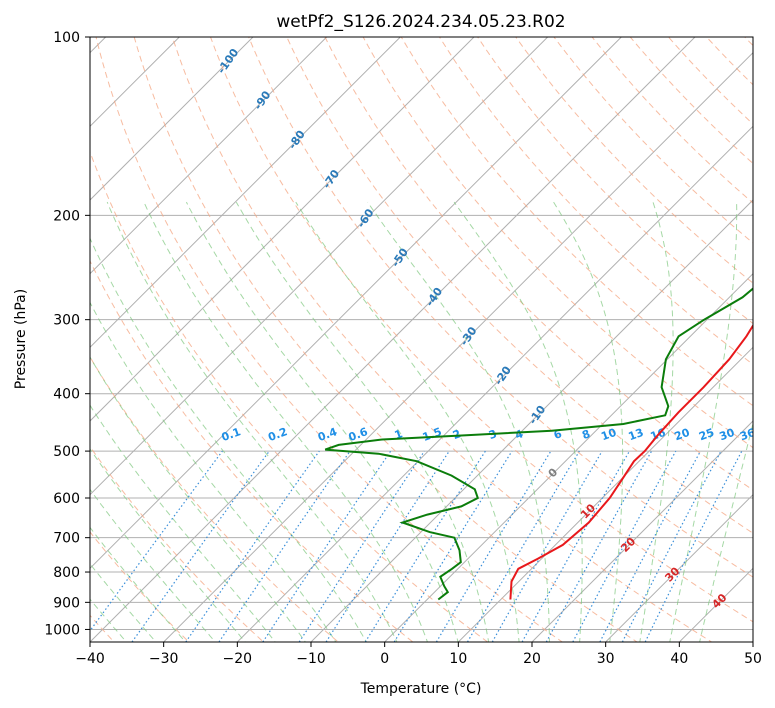  I want to click on x-tick-label: −30, so click(164, 659).